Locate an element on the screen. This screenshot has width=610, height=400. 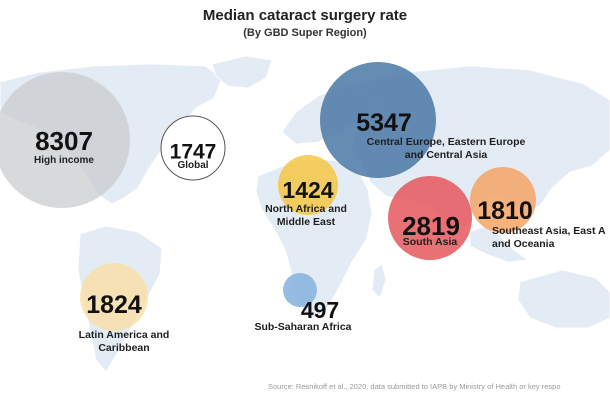
bubble-north-africa is located at coordinates (308, 185).